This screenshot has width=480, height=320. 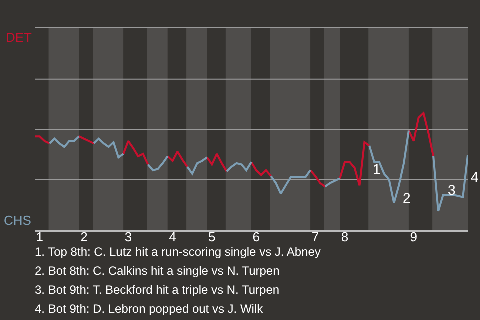 I want to click on x-tick-label: 5, so click(x=212, y=237).